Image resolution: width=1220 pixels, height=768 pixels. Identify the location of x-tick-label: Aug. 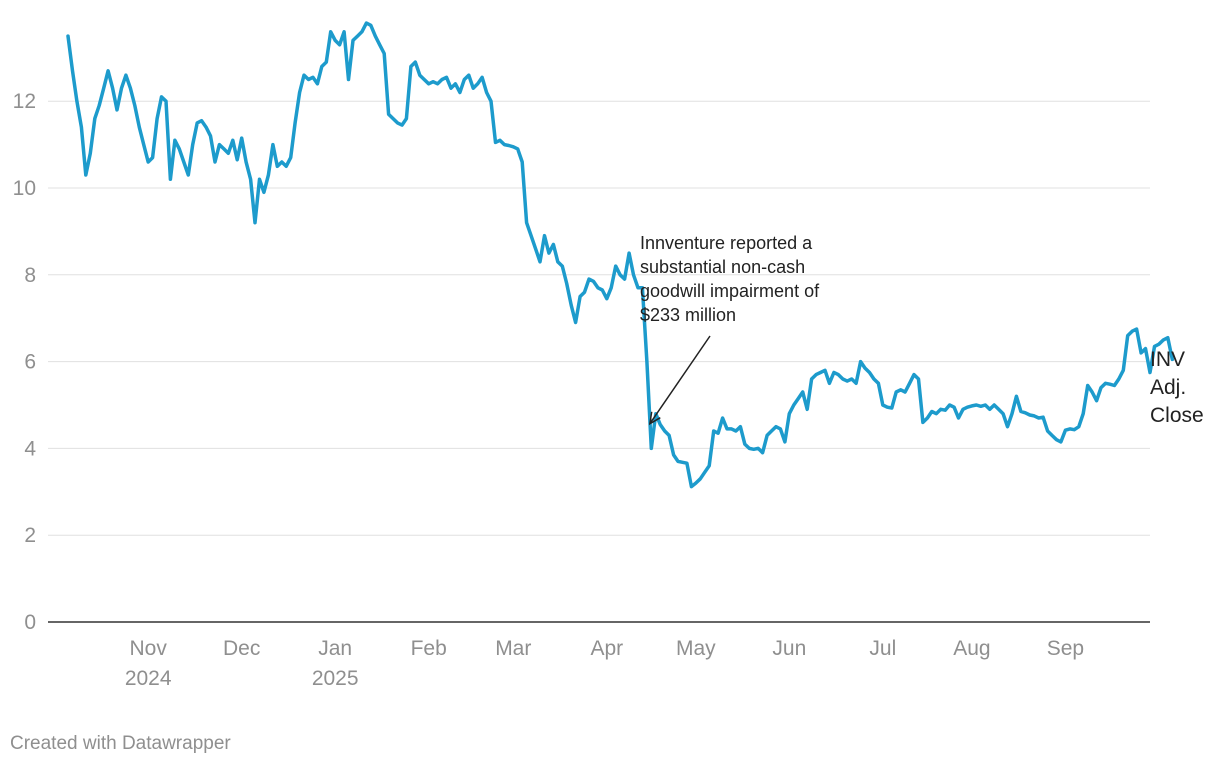
(971, 648).